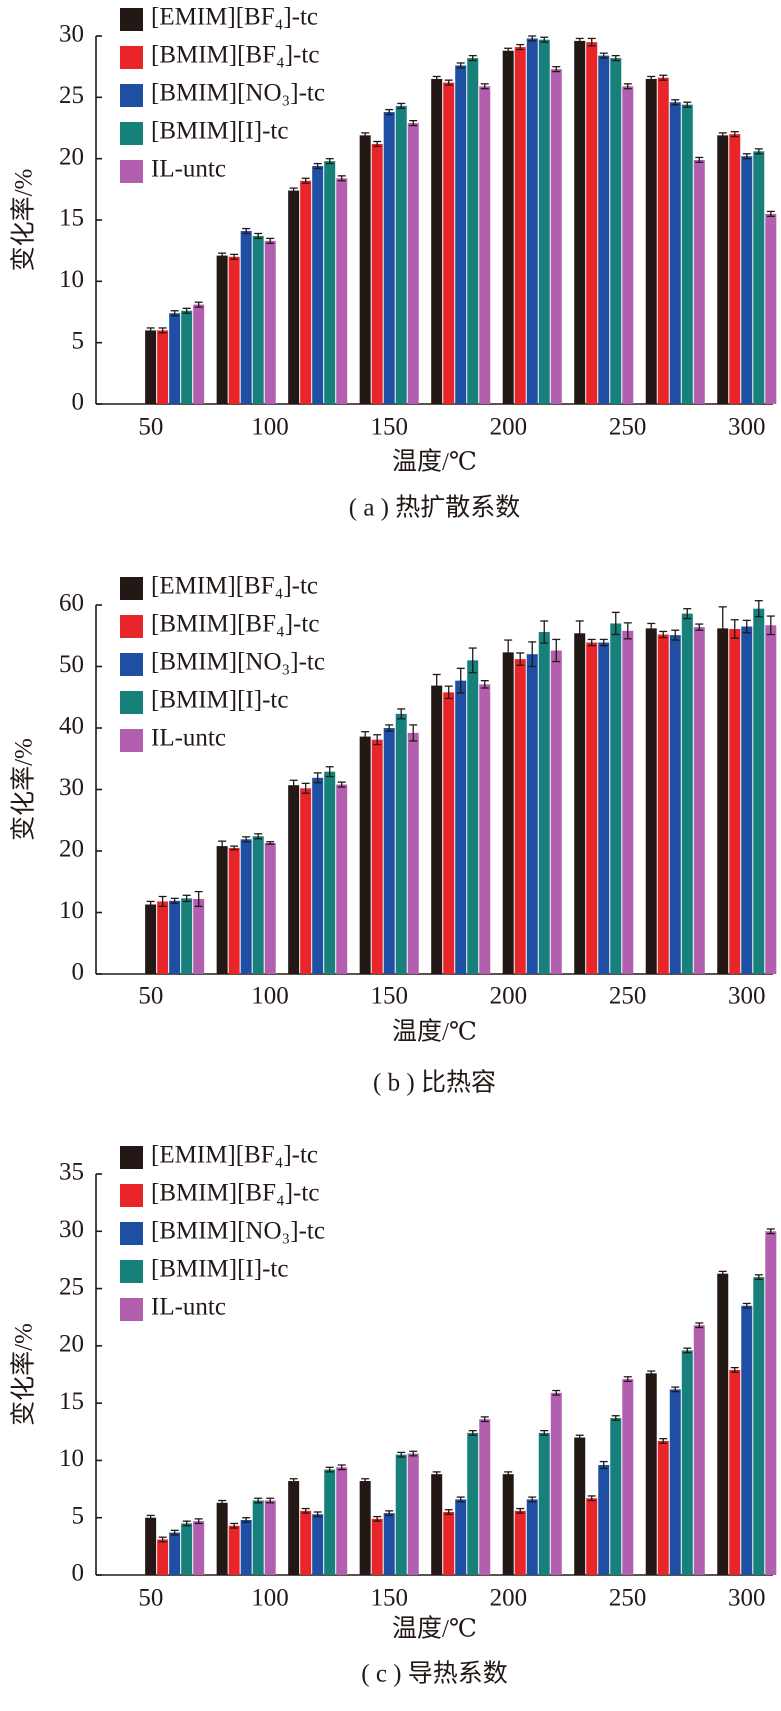 This screenshot has height=1711, width=781. I want to click on y-tick-label: 60, so click(71, 603).